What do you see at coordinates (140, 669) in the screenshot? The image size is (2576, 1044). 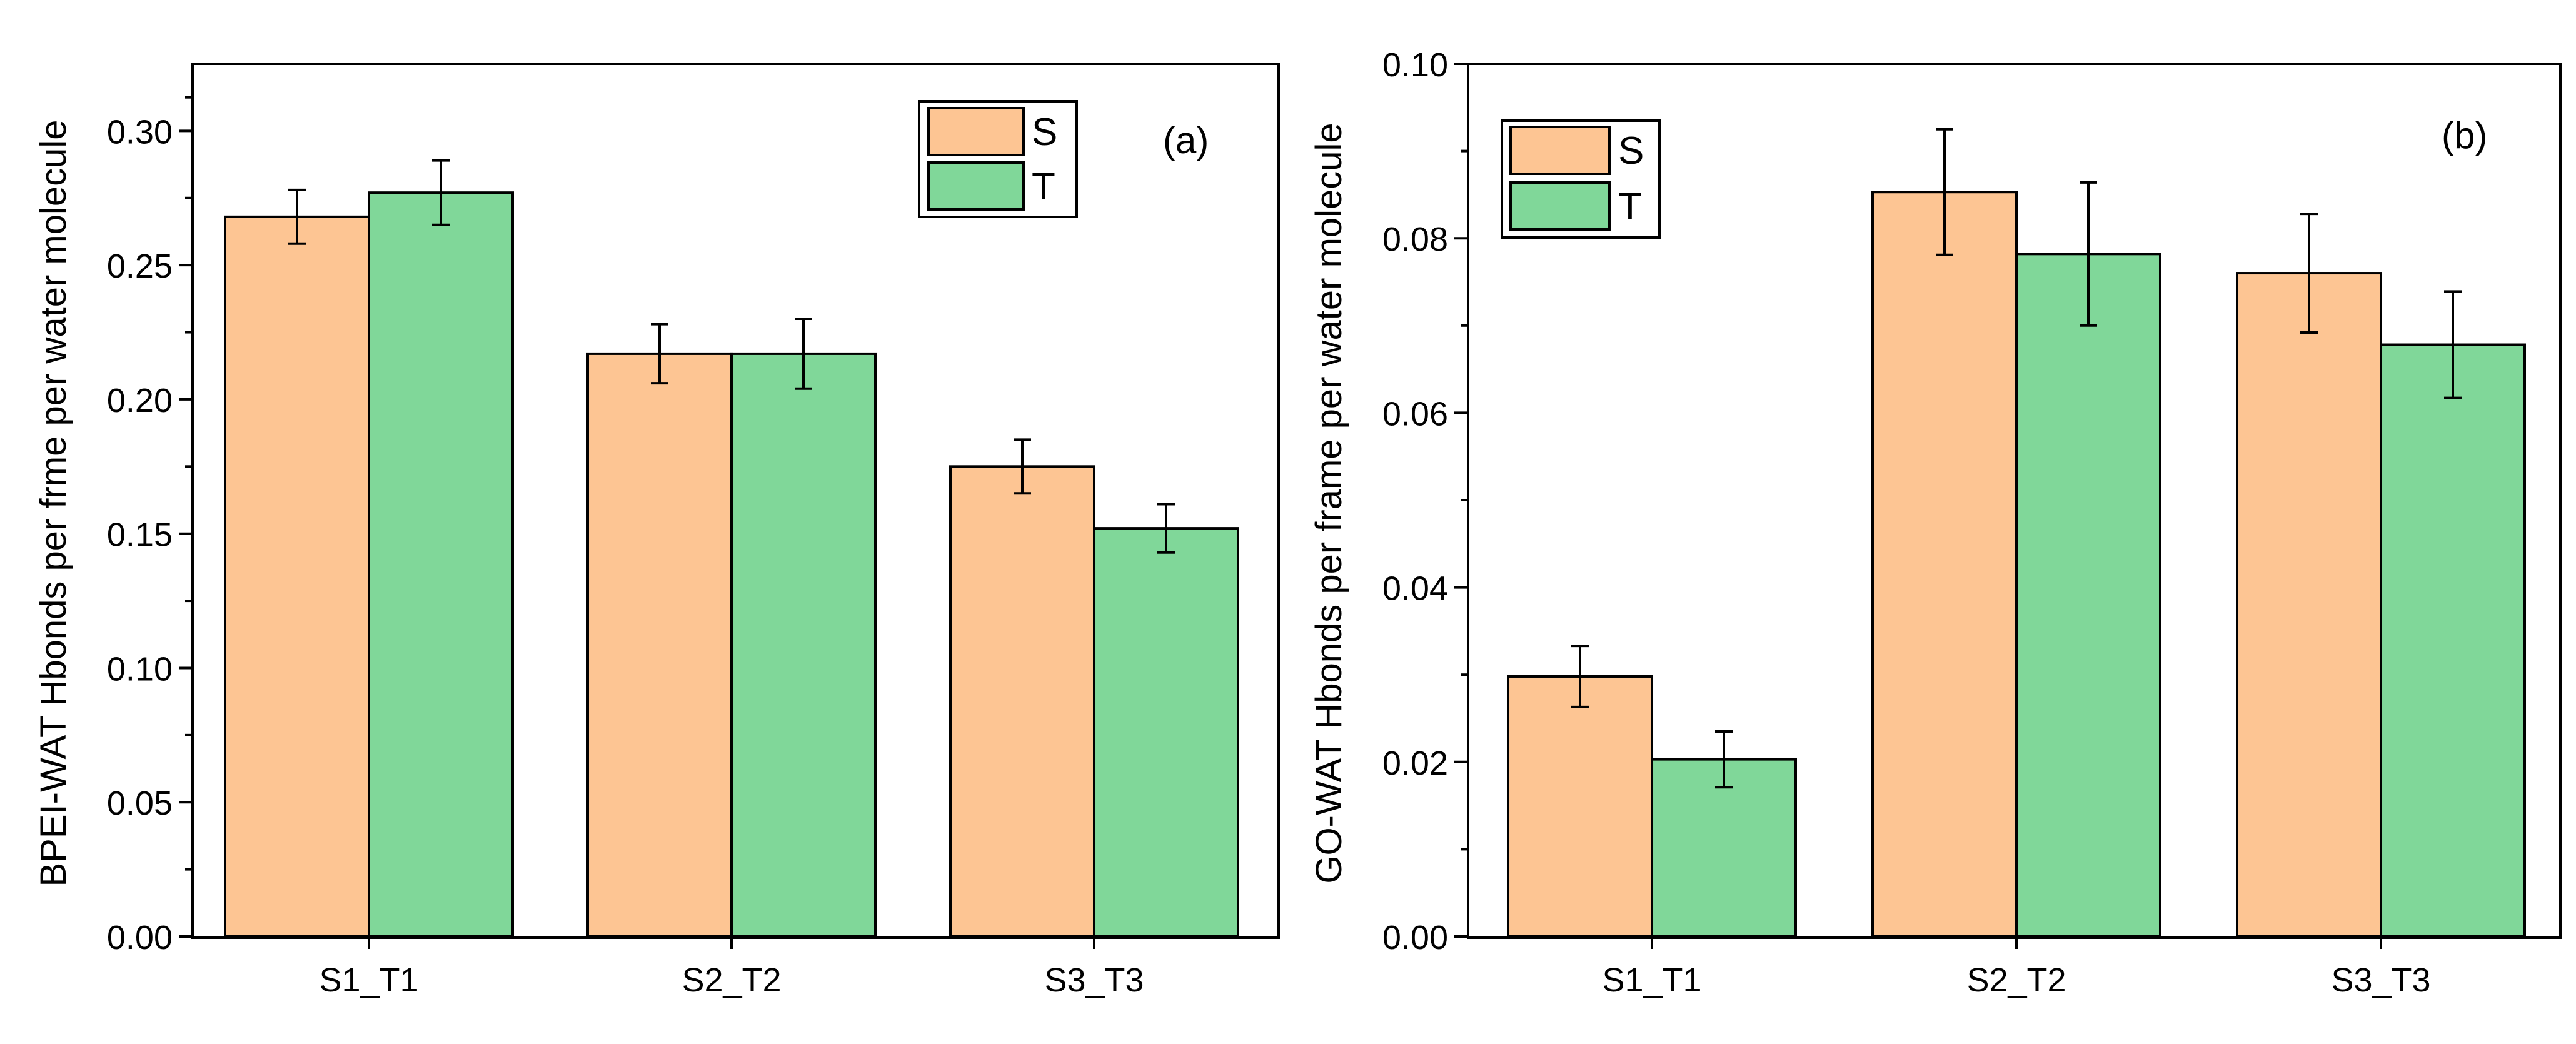 I see `panel-a-y-tick-label: 0.10` at bounding box center [140, 669].